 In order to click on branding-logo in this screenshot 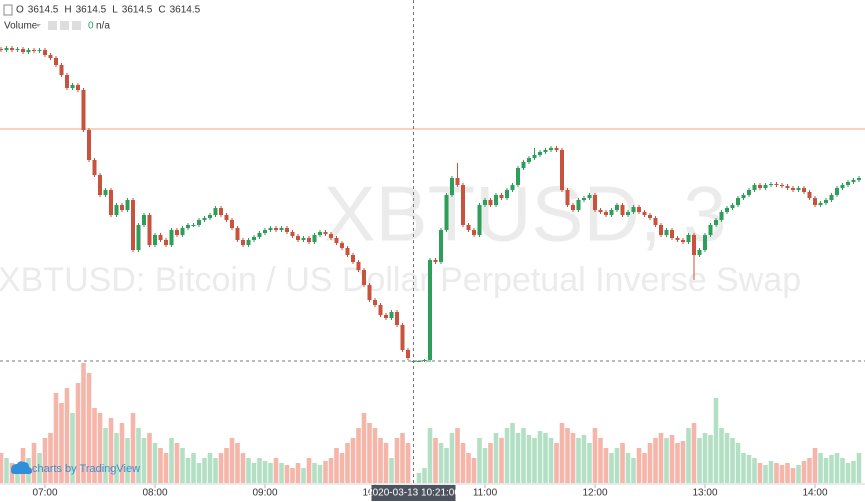, I will do `click(21, 467)`.